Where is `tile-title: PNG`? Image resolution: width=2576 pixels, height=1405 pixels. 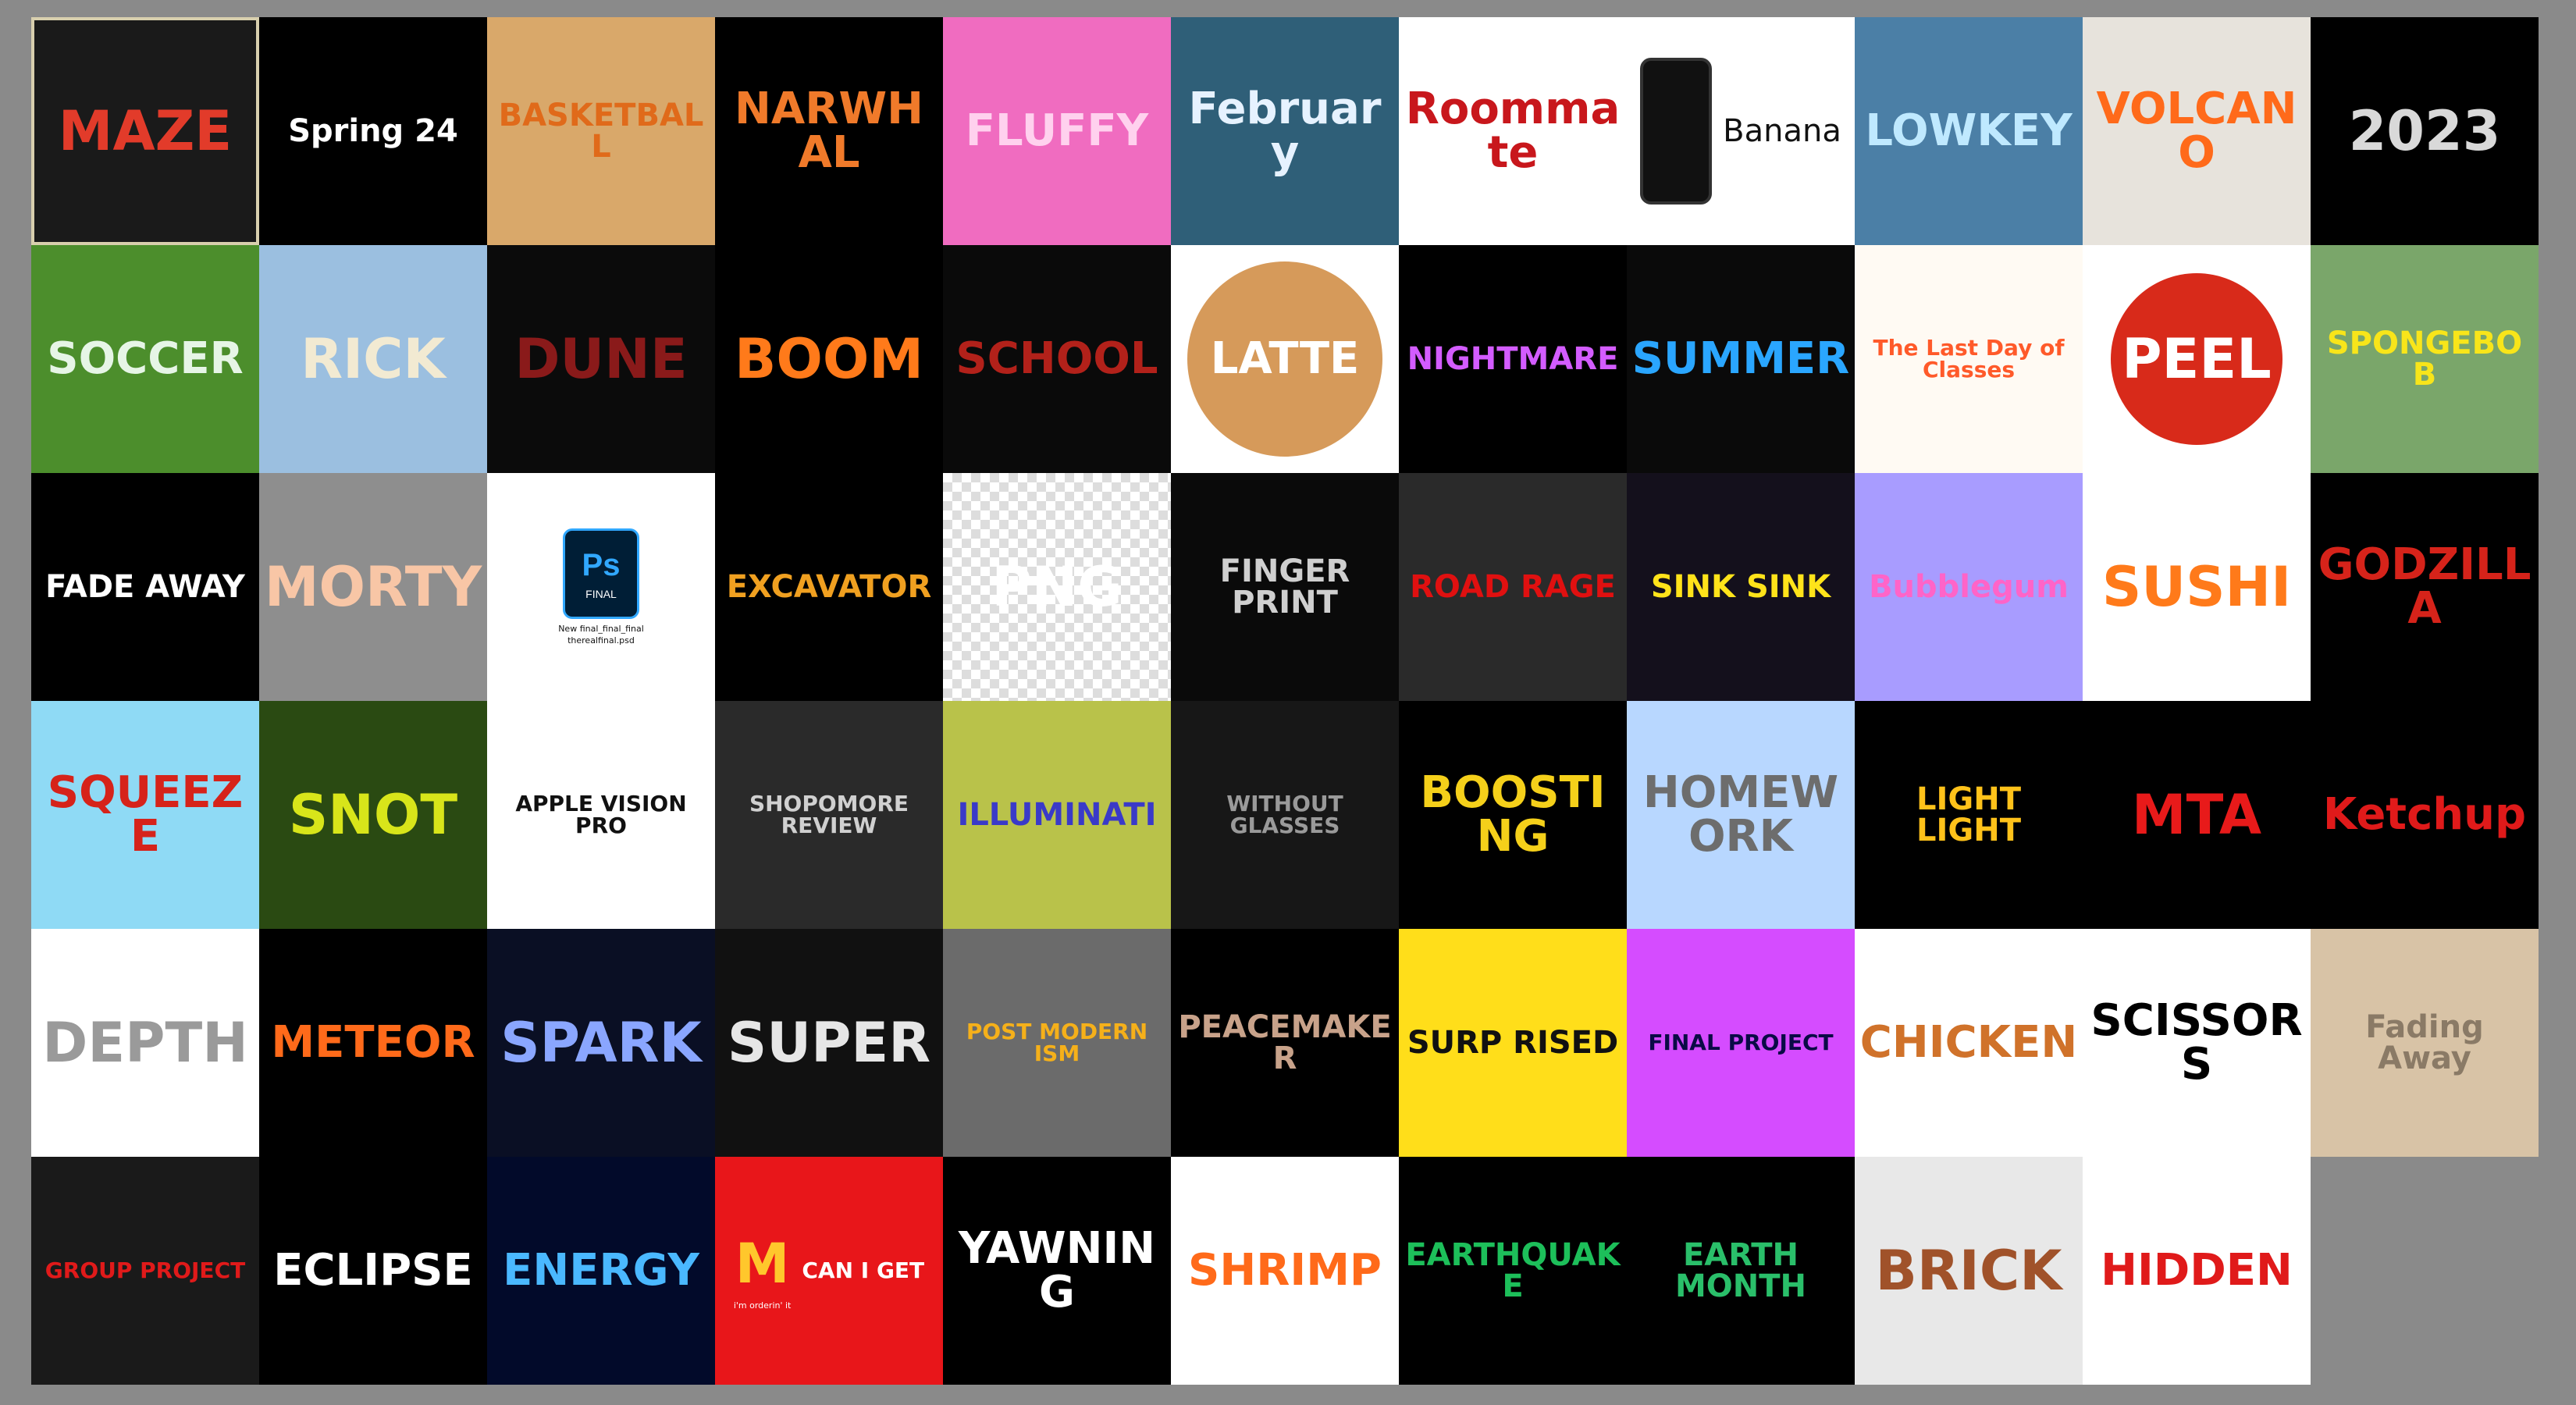
tile-title: PNG is located at coordinates (1057, 587).